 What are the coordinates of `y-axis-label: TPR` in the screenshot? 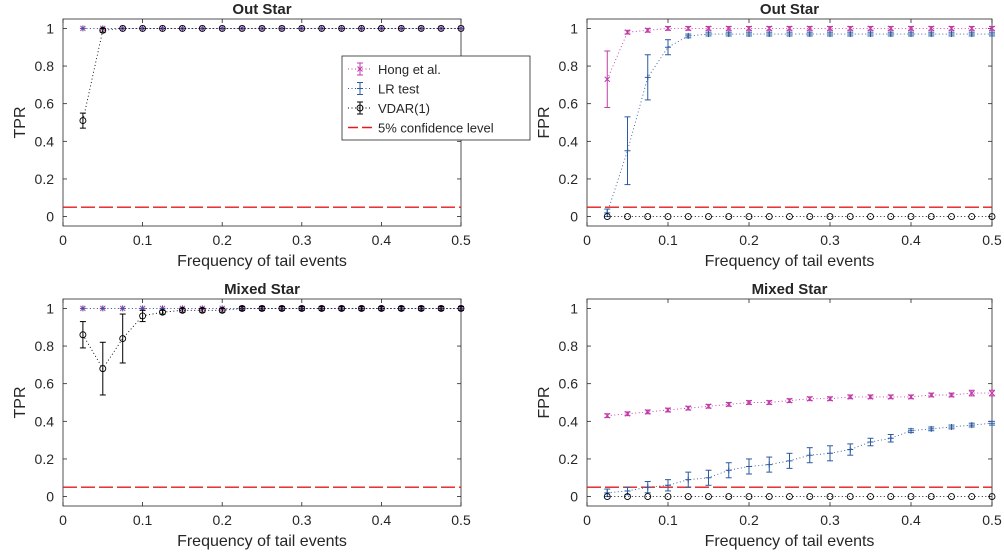 It's located at (20, 123).